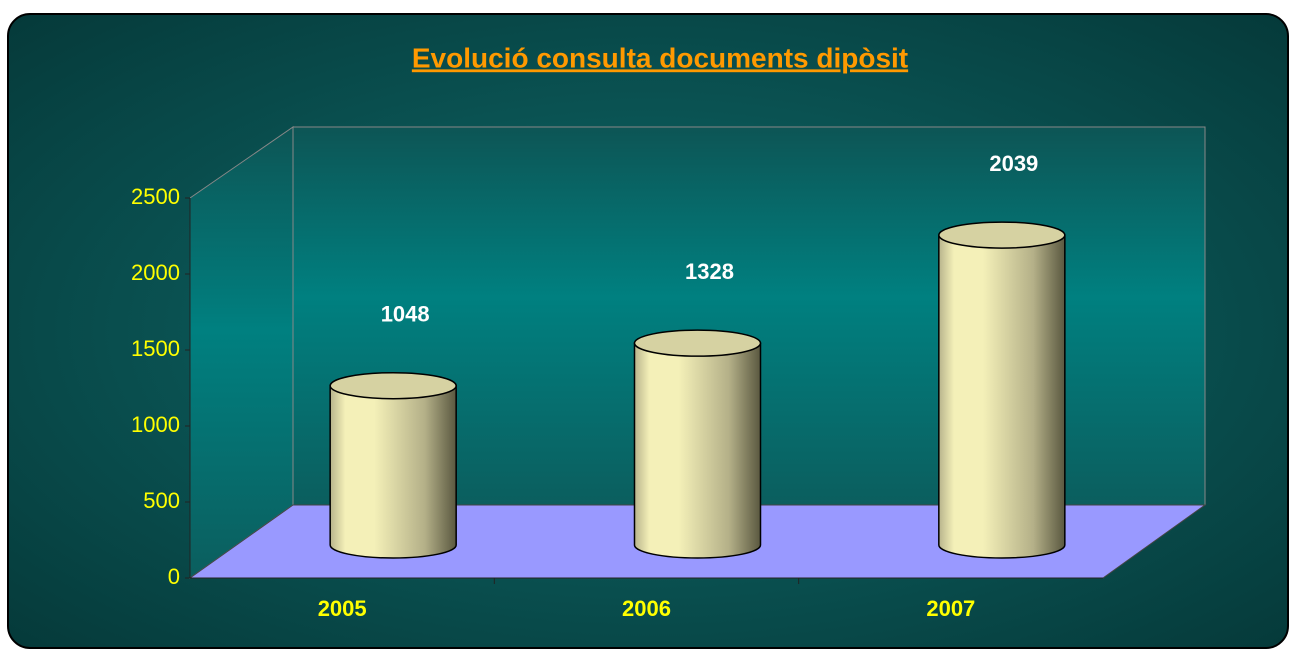 The width and height of the screenshot is (1295, 652). Describe the element at coordinates (342, 608) in the screenshot. I see `x-tick-label: 2005` at that location.